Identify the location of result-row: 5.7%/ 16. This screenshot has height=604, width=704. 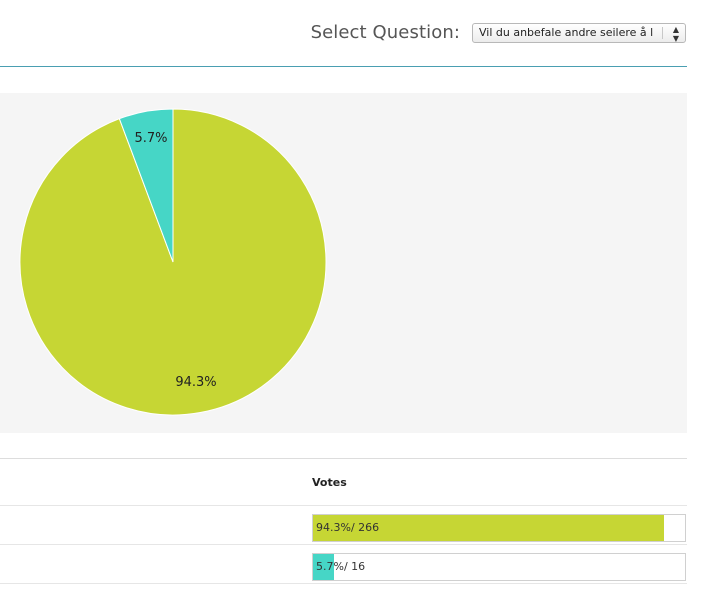
(343, 564).